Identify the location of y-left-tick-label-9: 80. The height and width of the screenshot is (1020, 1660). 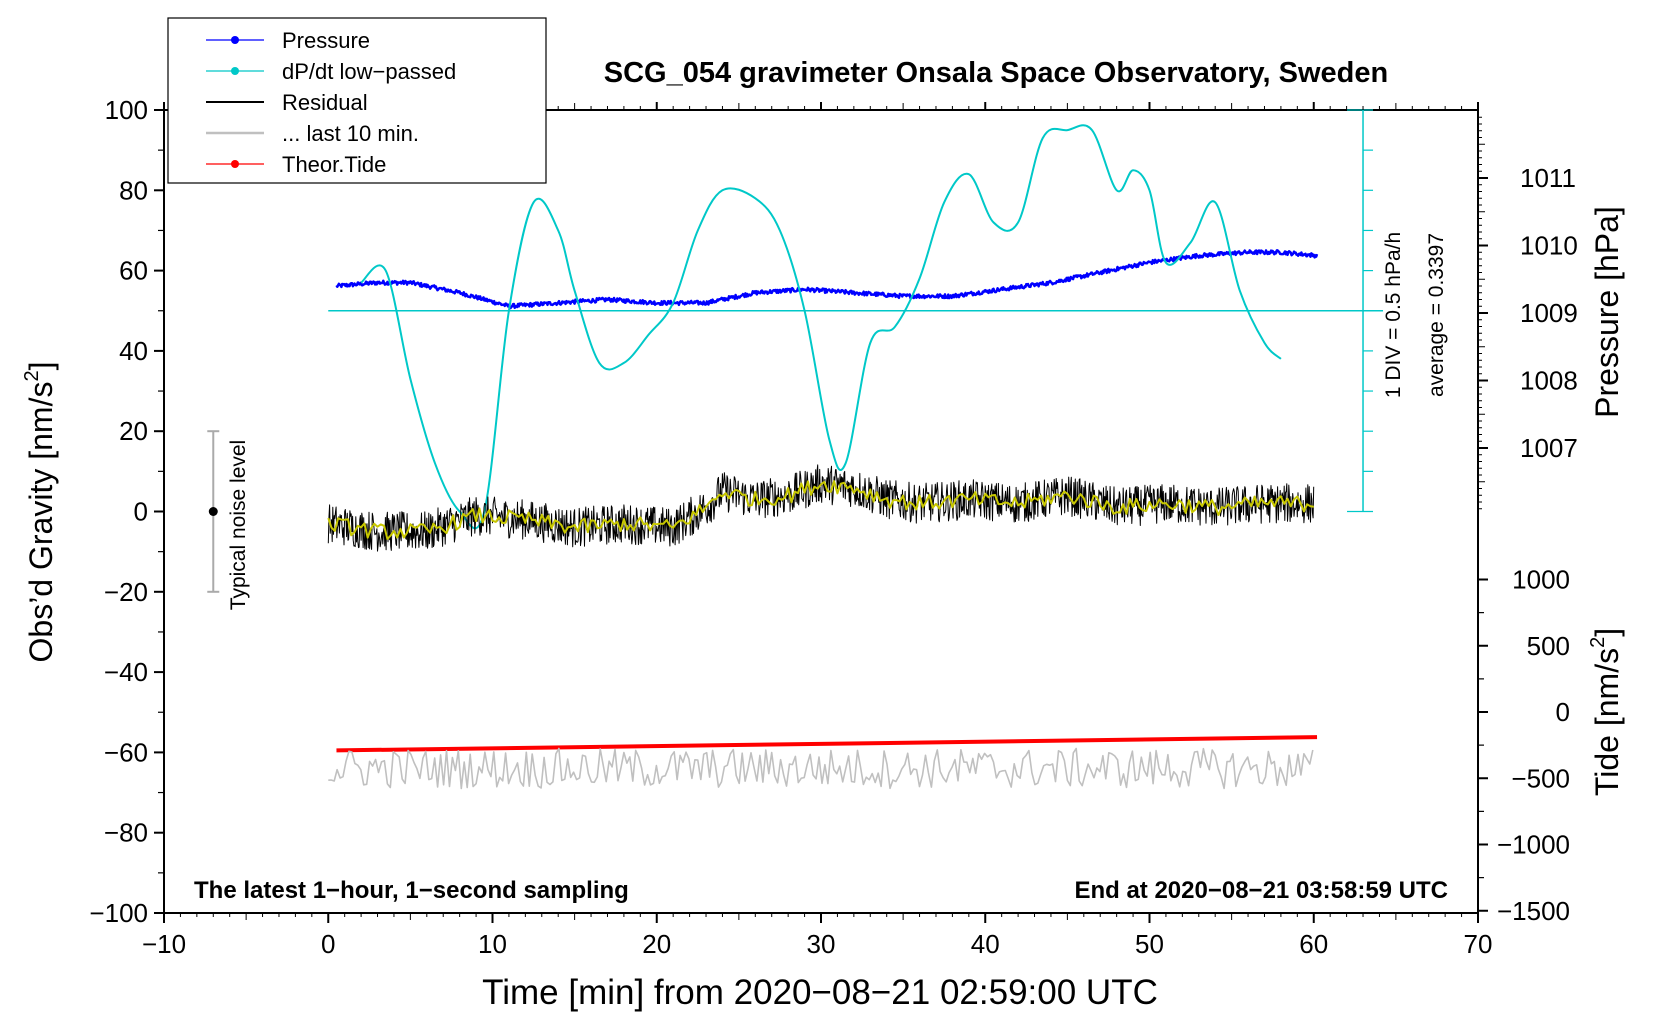
(133, 190).